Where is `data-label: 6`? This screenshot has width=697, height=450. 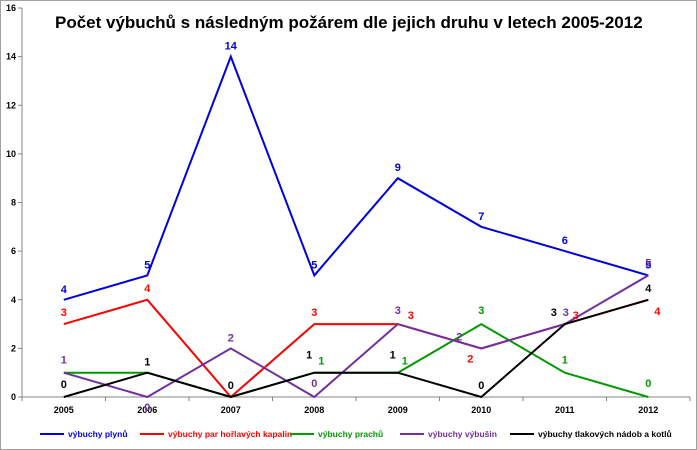
data-label: 6 is located at coordinates (565, 241).